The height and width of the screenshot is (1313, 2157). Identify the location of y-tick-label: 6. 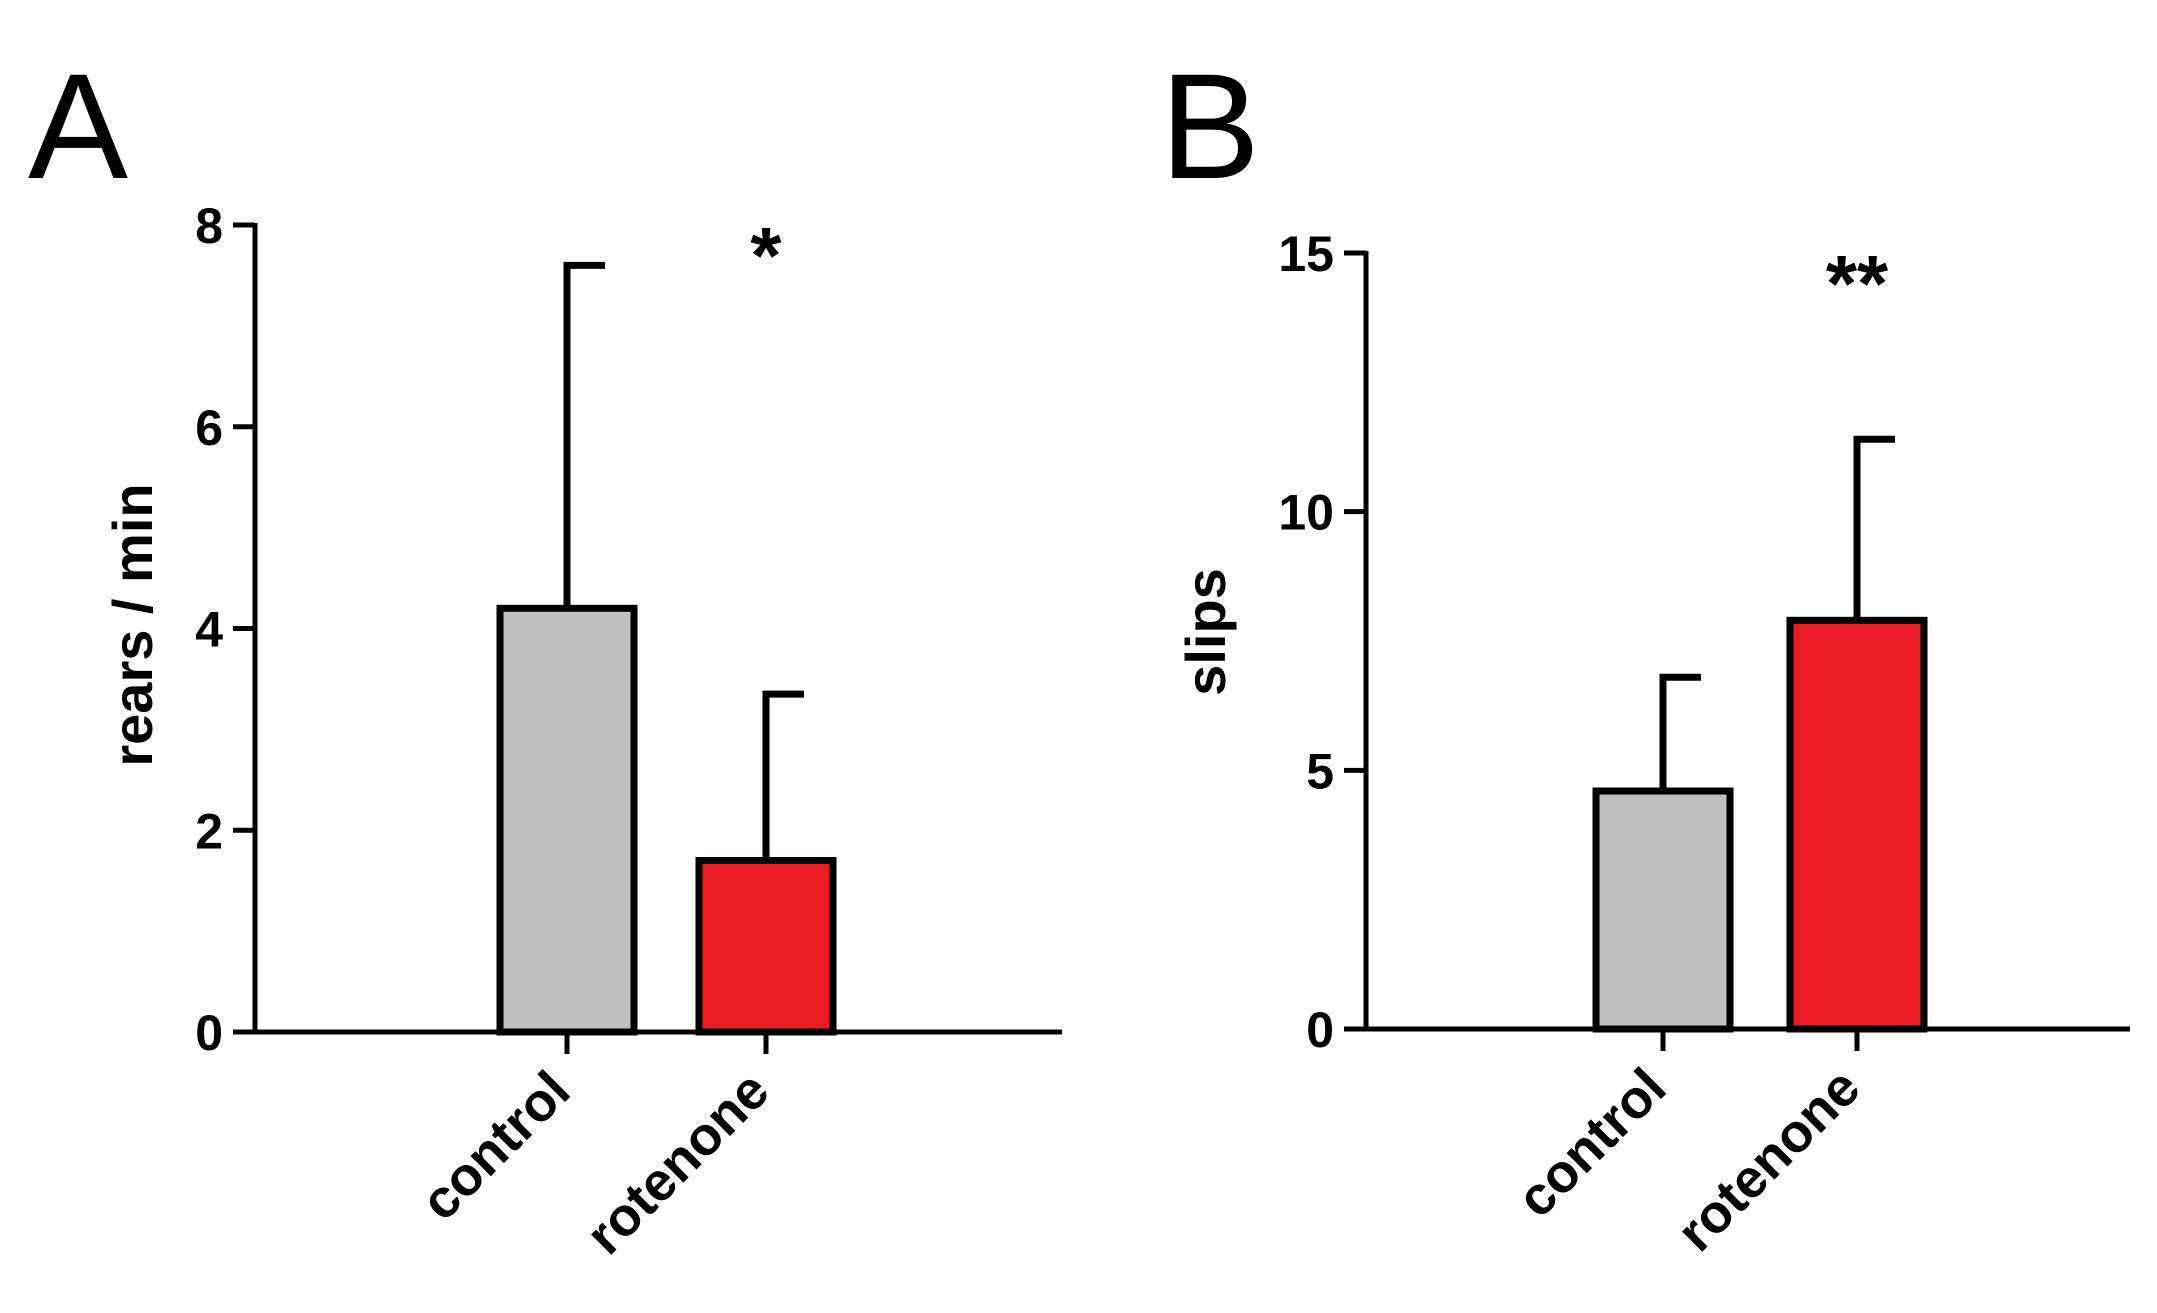
(209, 428).